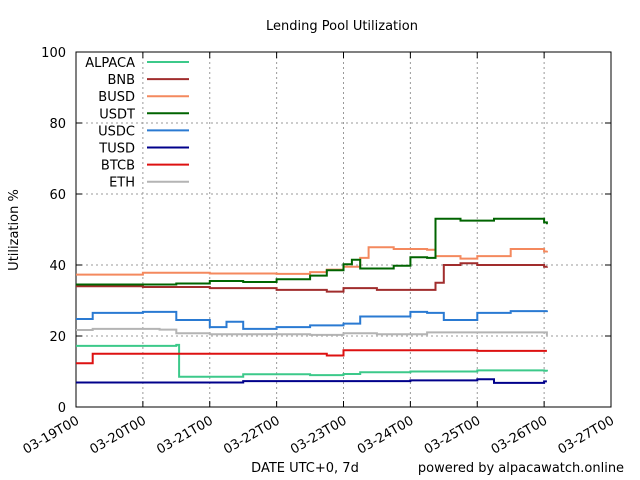  I want to click on series-line-tusd, so click(311, 381).